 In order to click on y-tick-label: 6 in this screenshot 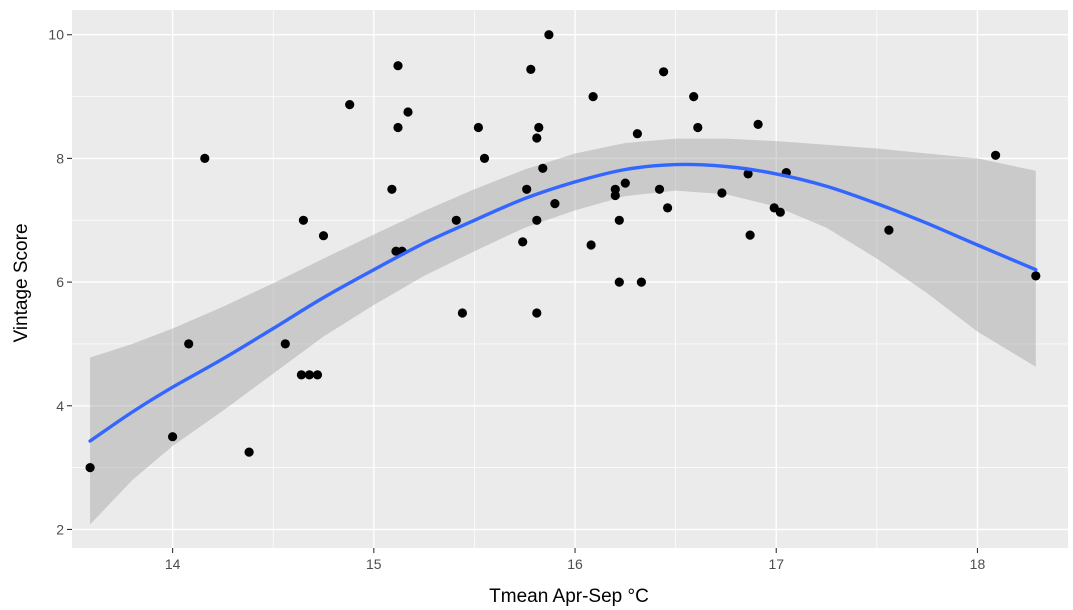, I will do `click(60, 282)`.